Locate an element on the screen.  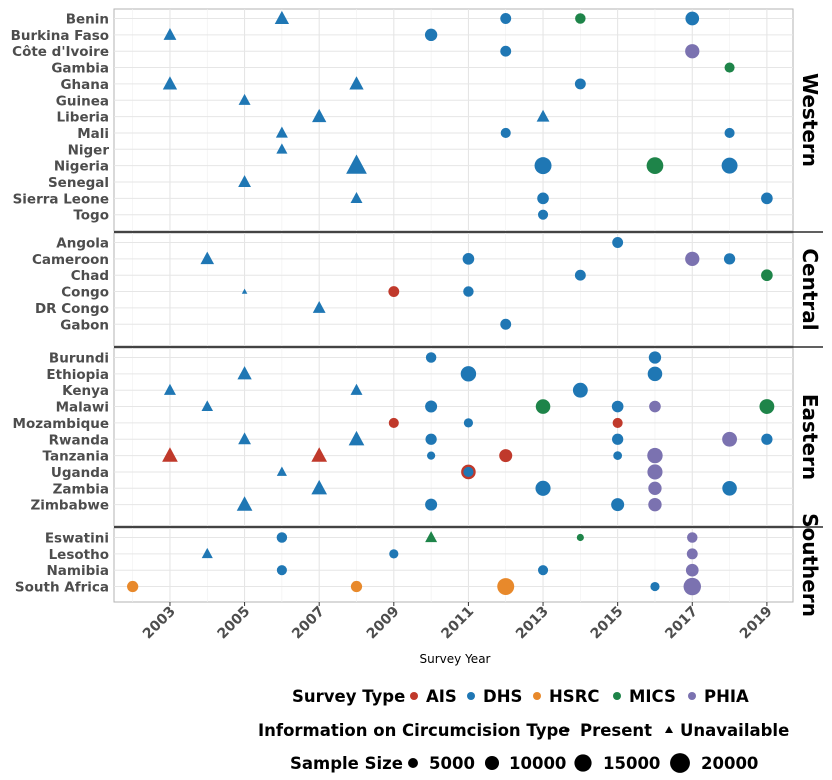
x-tick-label-2013: 2013 is located at coordinates (532, 623).